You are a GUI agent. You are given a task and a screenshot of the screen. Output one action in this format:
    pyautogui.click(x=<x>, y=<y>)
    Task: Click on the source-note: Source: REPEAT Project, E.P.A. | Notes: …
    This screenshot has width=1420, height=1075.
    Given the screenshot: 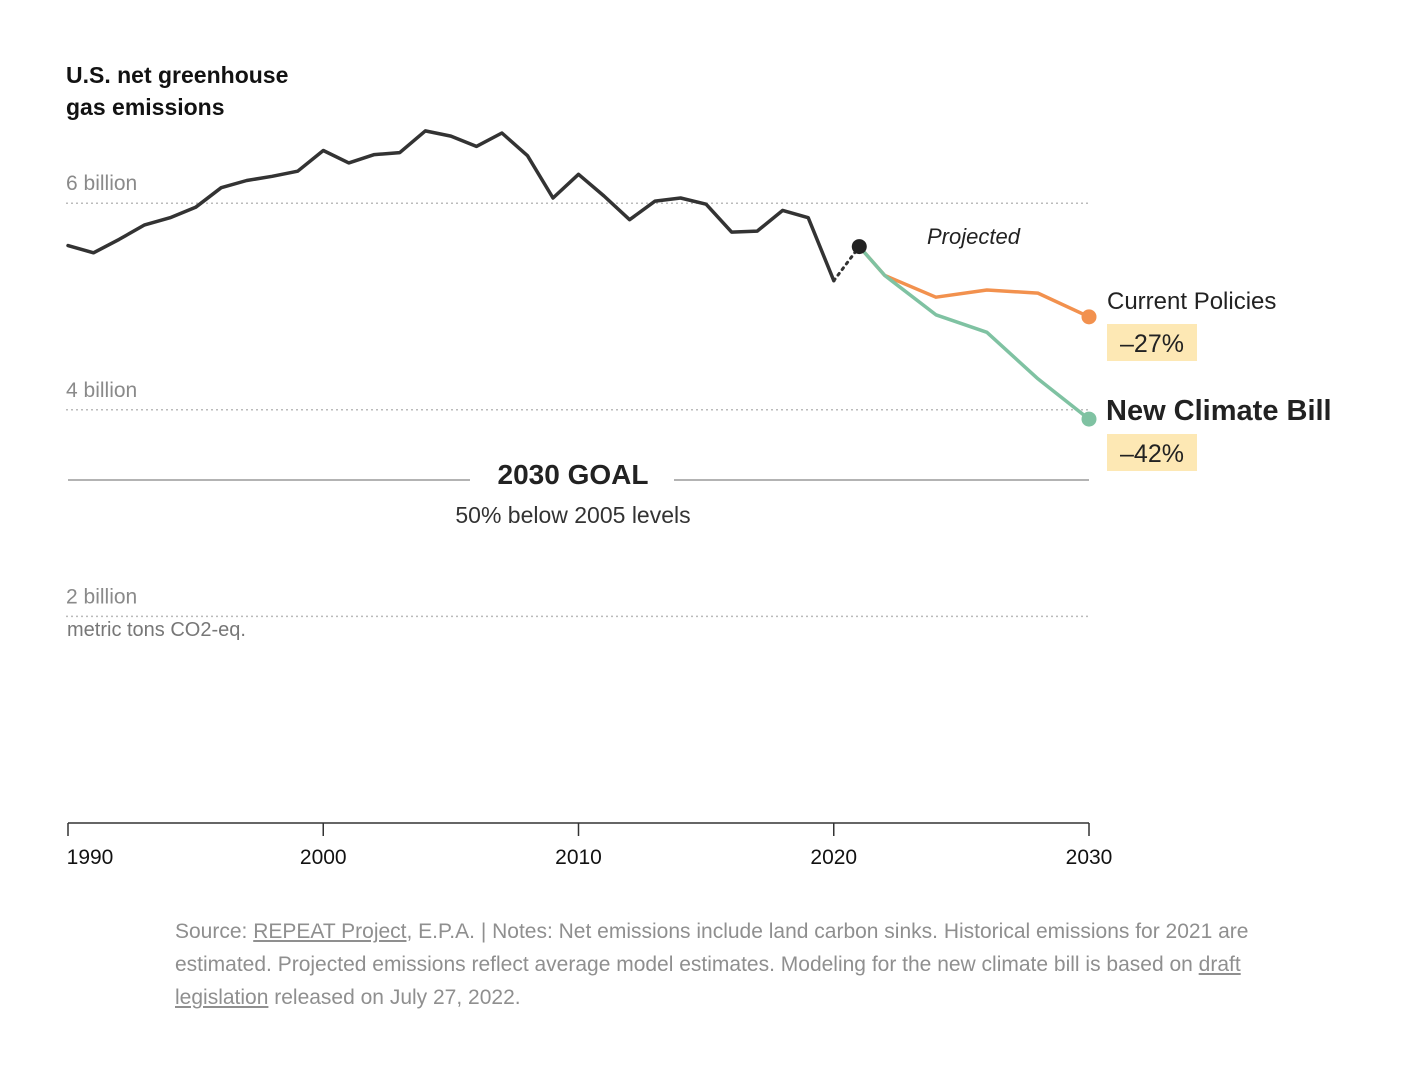 What is the action you would take?
    pyautogui.click(x=745, y=964)
    